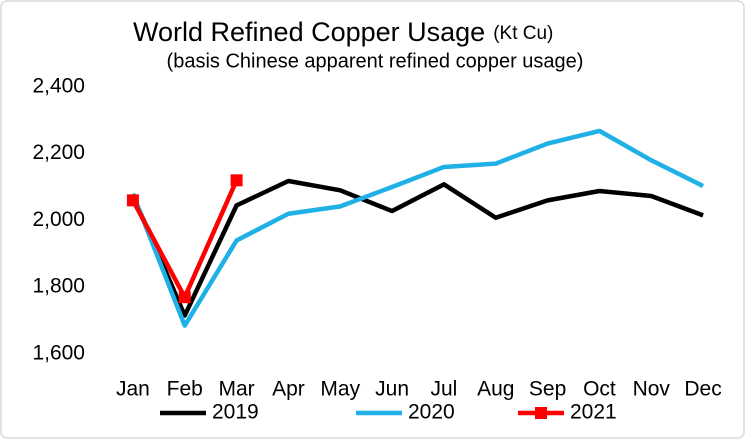  I want to click on y-tick-label: 1,600, so click(58, 353).